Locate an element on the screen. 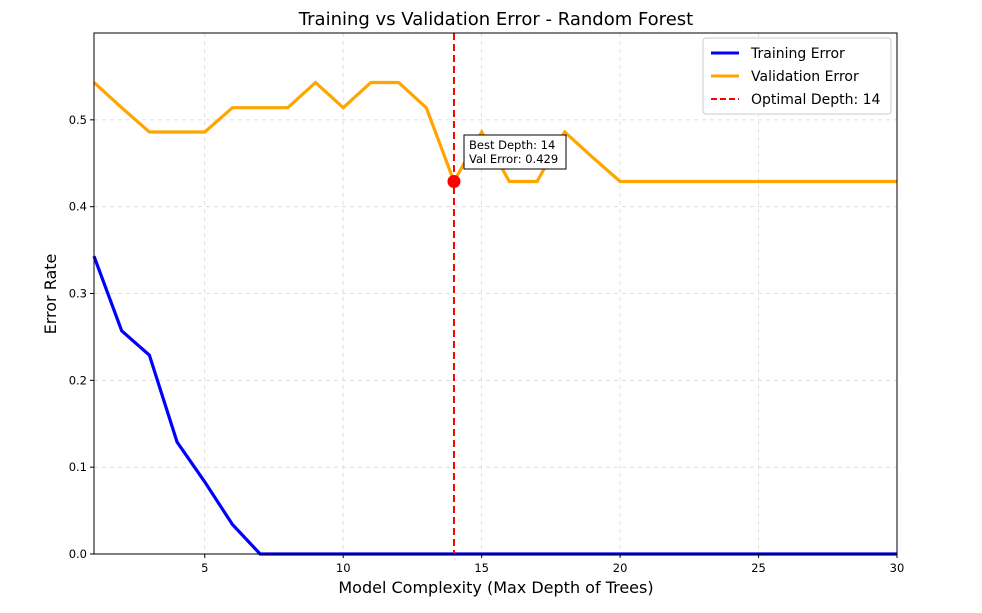  y-tick-label: 0.3 is located at coordinates (78, 294).